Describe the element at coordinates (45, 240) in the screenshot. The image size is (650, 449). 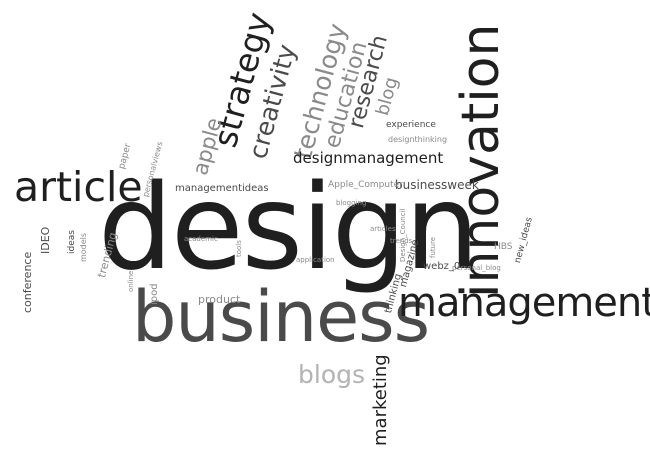
I see `word-ideo: IDEO` at that location.